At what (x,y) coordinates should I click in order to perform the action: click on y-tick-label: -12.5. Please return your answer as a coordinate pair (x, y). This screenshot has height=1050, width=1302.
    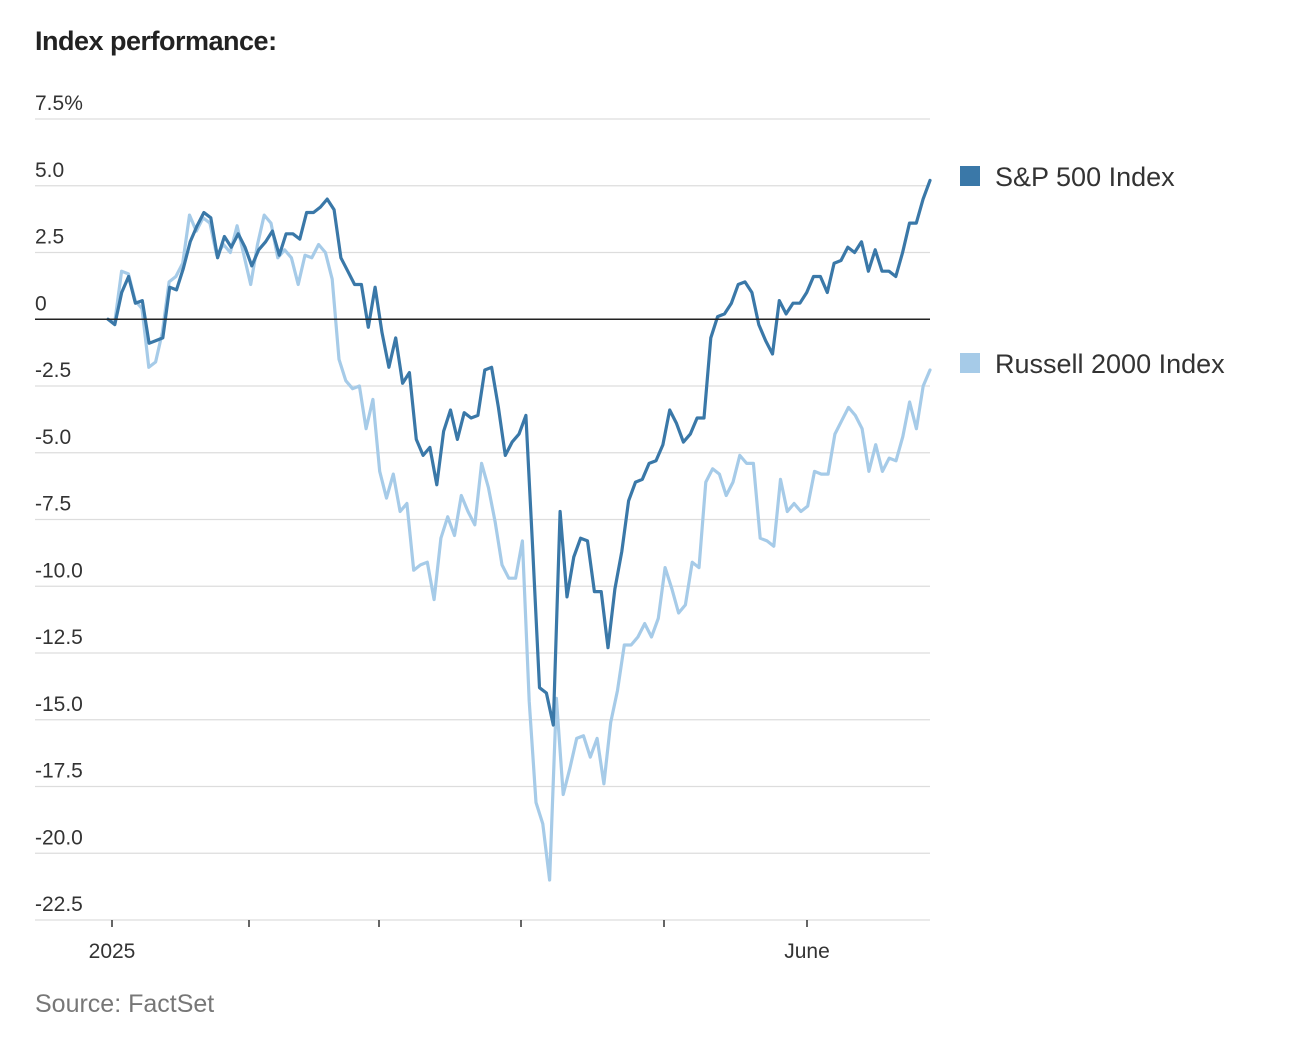
    Looking at the image, I should click on (59, 637).